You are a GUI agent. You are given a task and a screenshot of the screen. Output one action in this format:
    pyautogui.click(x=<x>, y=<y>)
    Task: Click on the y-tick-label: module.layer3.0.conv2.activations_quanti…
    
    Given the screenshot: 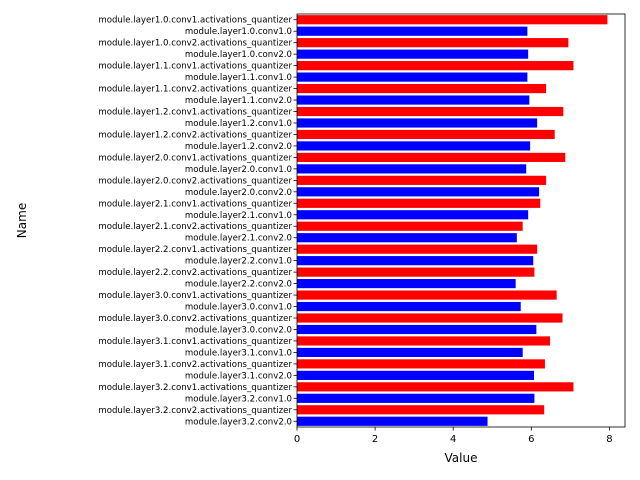 What is the action you would take?
    pyautogui.click(x=195, y=319)
    